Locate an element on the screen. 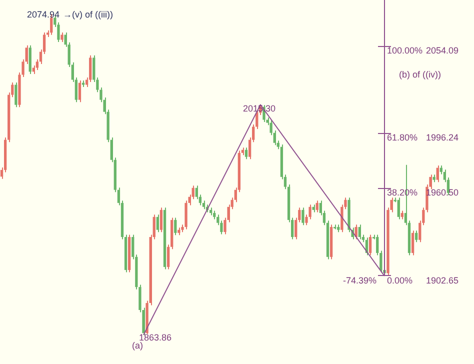 The width and height of the screenshot is (474, 364). annotation: 2074.94 is located at coordinates (43, 14).